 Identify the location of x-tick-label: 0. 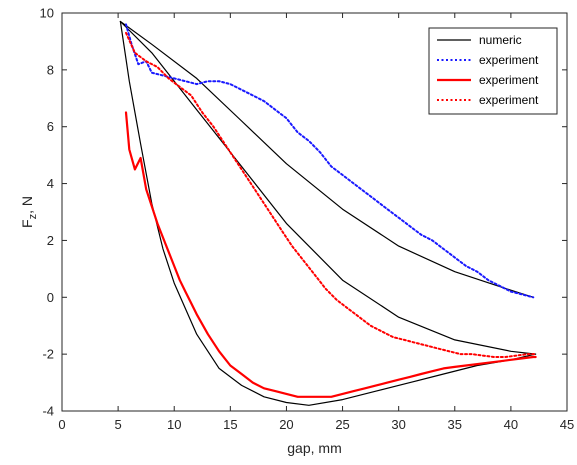
(61, 424).